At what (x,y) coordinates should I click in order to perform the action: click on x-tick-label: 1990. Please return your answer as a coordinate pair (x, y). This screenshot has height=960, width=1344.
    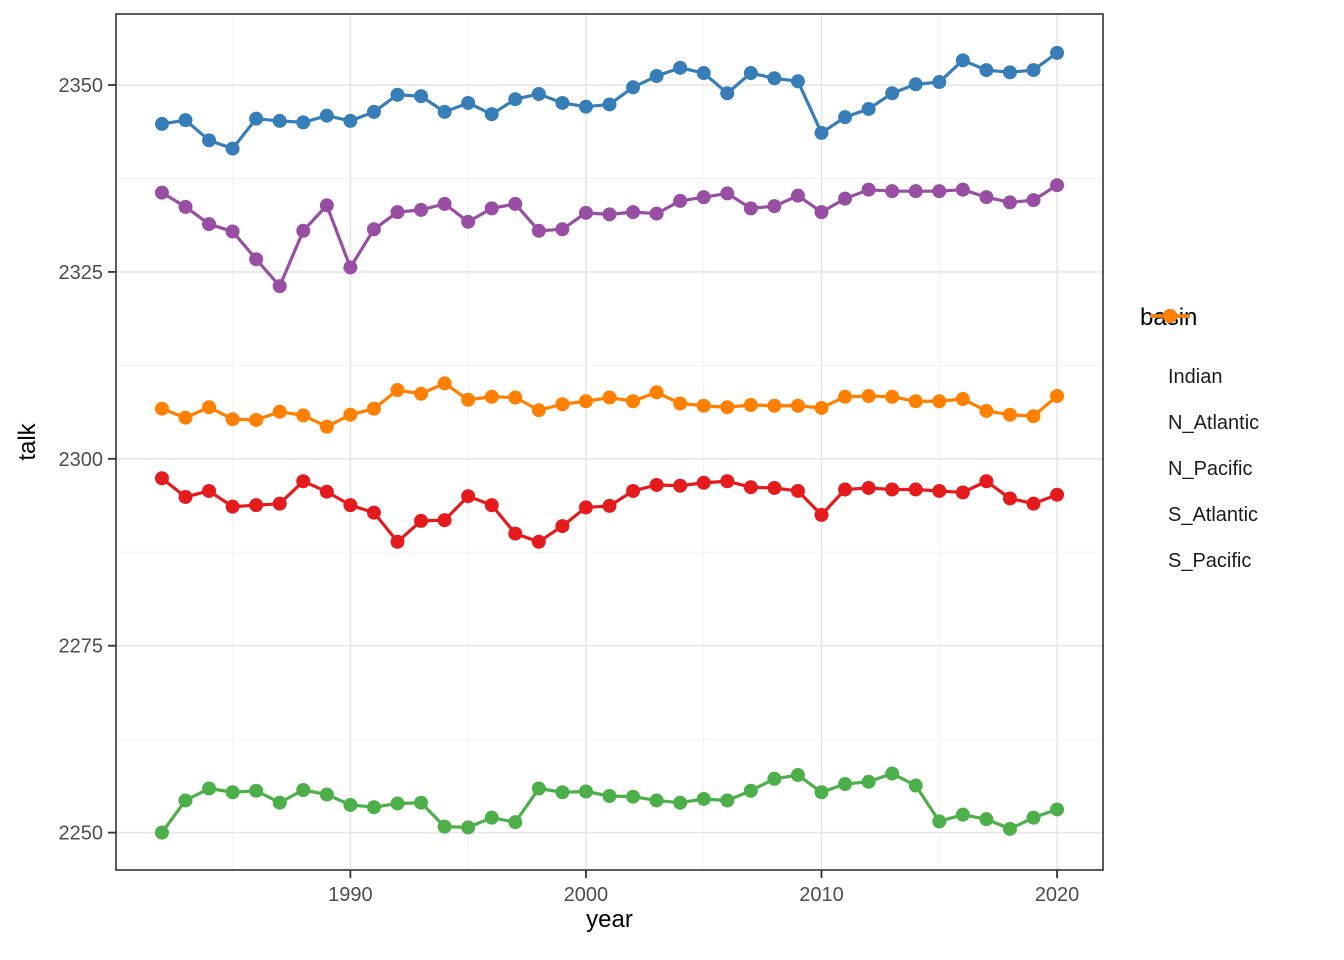
    Looking at the image, I should click on (350, 895).